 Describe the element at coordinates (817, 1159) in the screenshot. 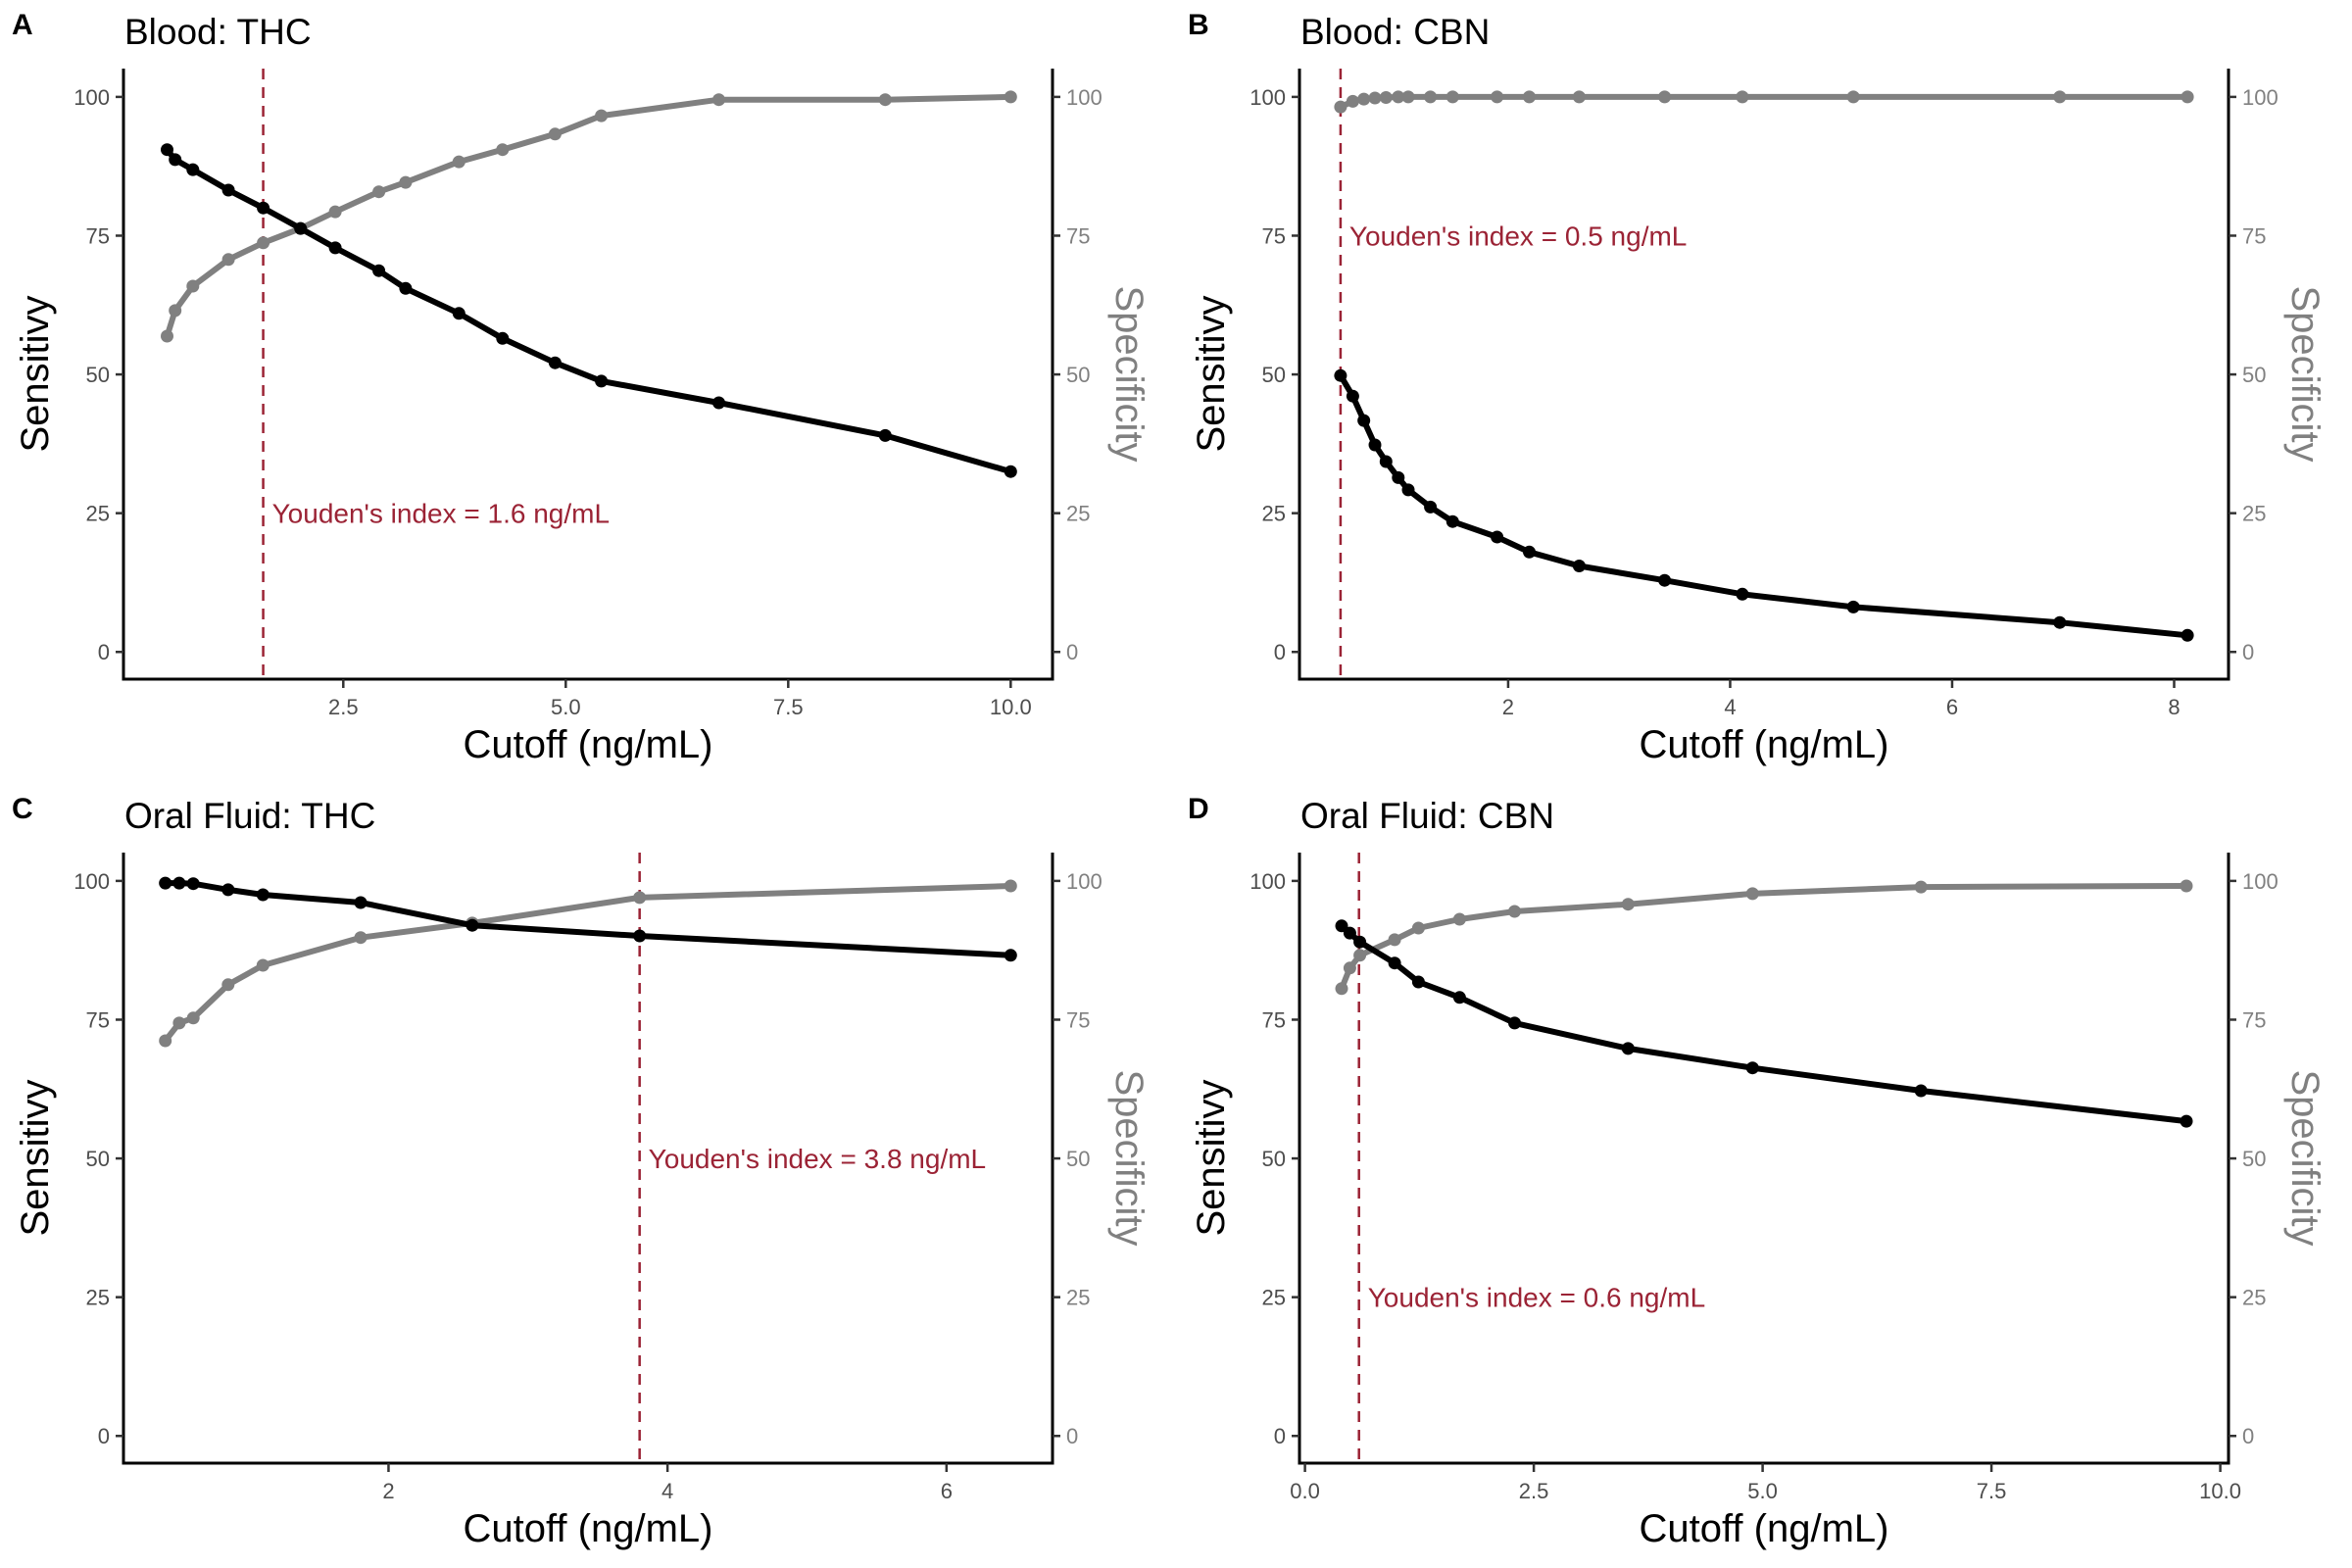

I see `youden-annotation: Youden's index = 3.8 ng/mL` at that location.